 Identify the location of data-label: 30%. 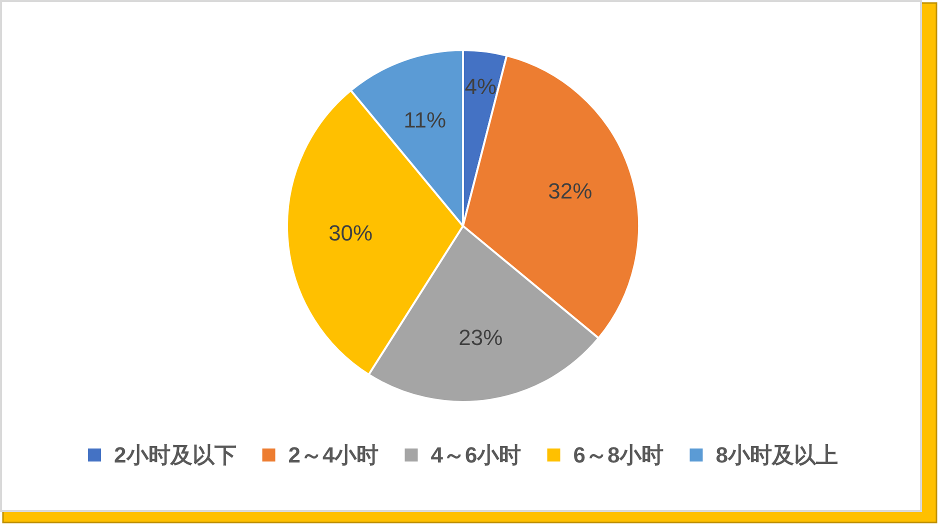
(350, 233).